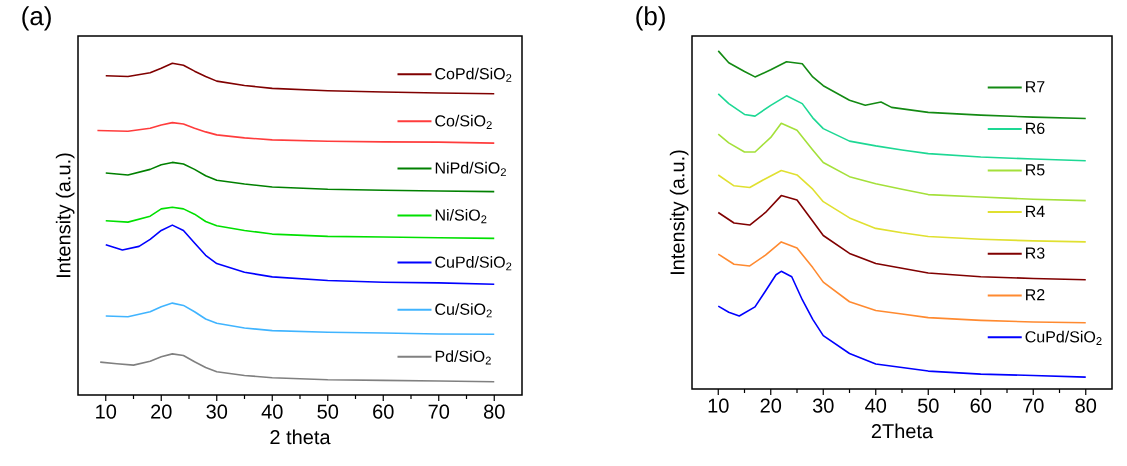 The width and height of the screenshot is (1127, 466). Describe the element at coordinates (1035, 170) in the screenshot. I see `legend-label: R5` at that location.